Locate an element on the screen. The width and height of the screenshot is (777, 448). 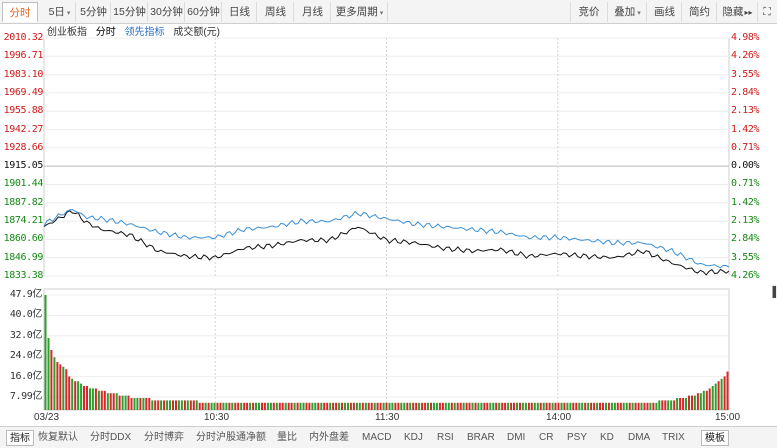
tab-intraday: 分时 is located at coordinates (20, 12).